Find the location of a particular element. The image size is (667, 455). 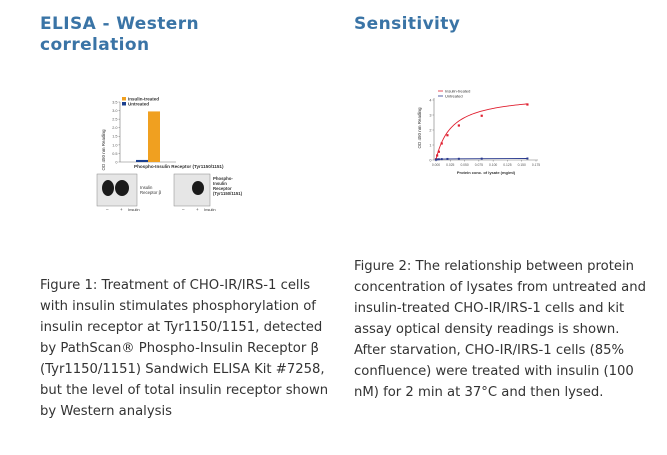

line-x-axis-label: Protein conc. of lysate (mg/ml) is located at coordinates (486, 172).